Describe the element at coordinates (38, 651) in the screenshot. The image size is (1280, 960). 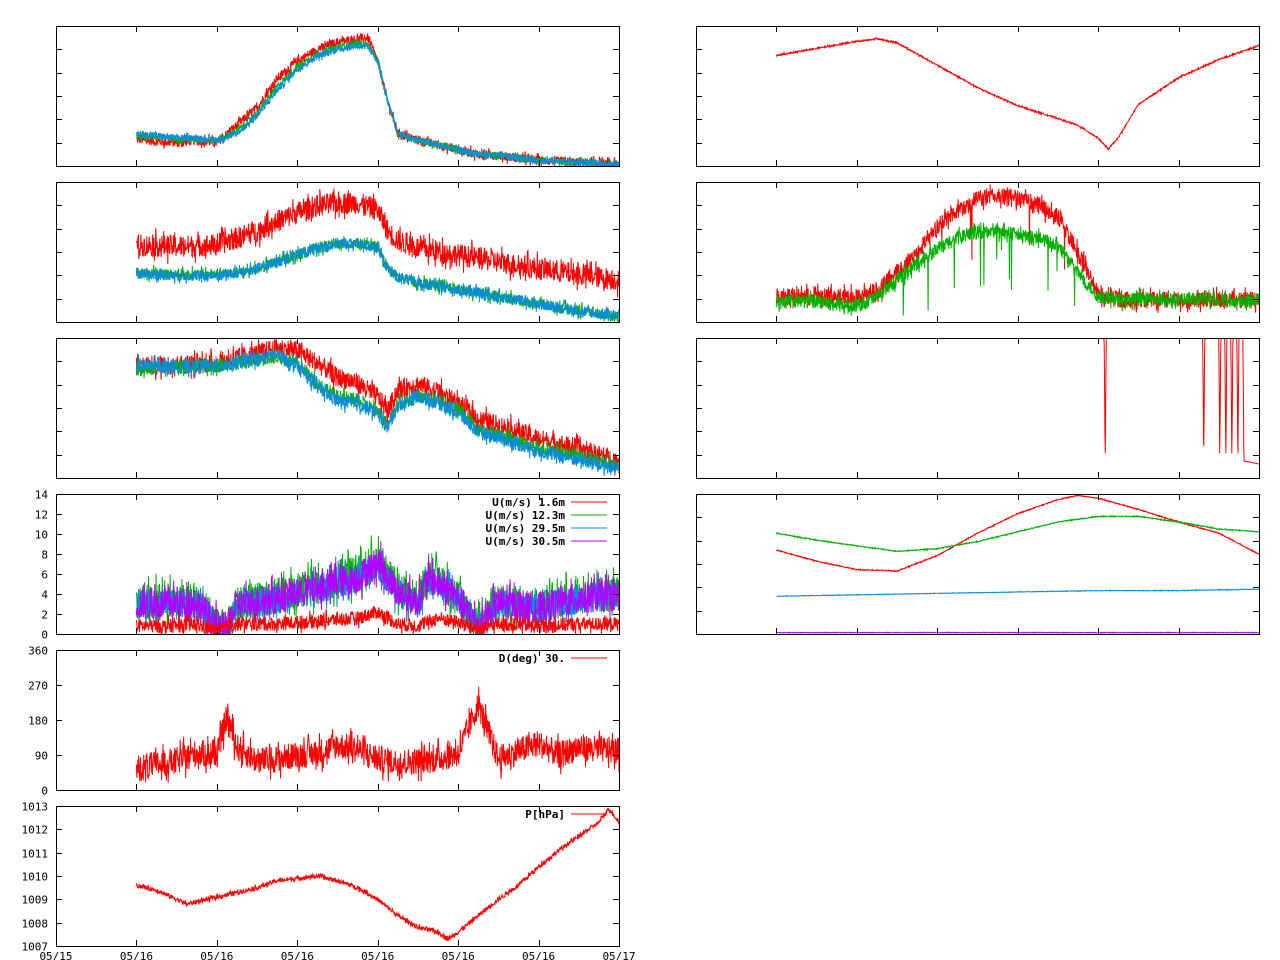
I see `y-tick-label: 360` at that location.